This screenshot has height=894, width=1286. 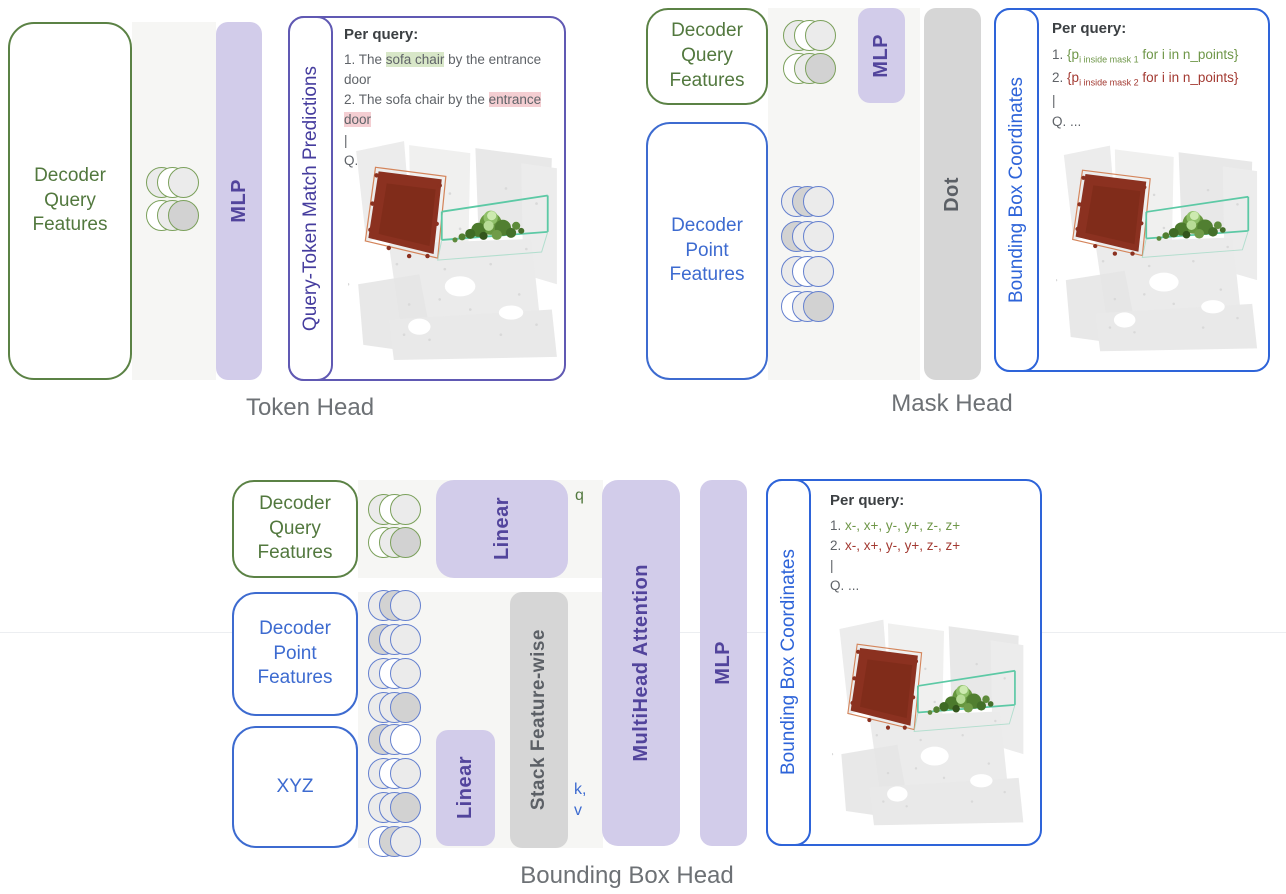 I want to click on bbox-linear-bottom-label: Linear, so click(x=465, y=788).